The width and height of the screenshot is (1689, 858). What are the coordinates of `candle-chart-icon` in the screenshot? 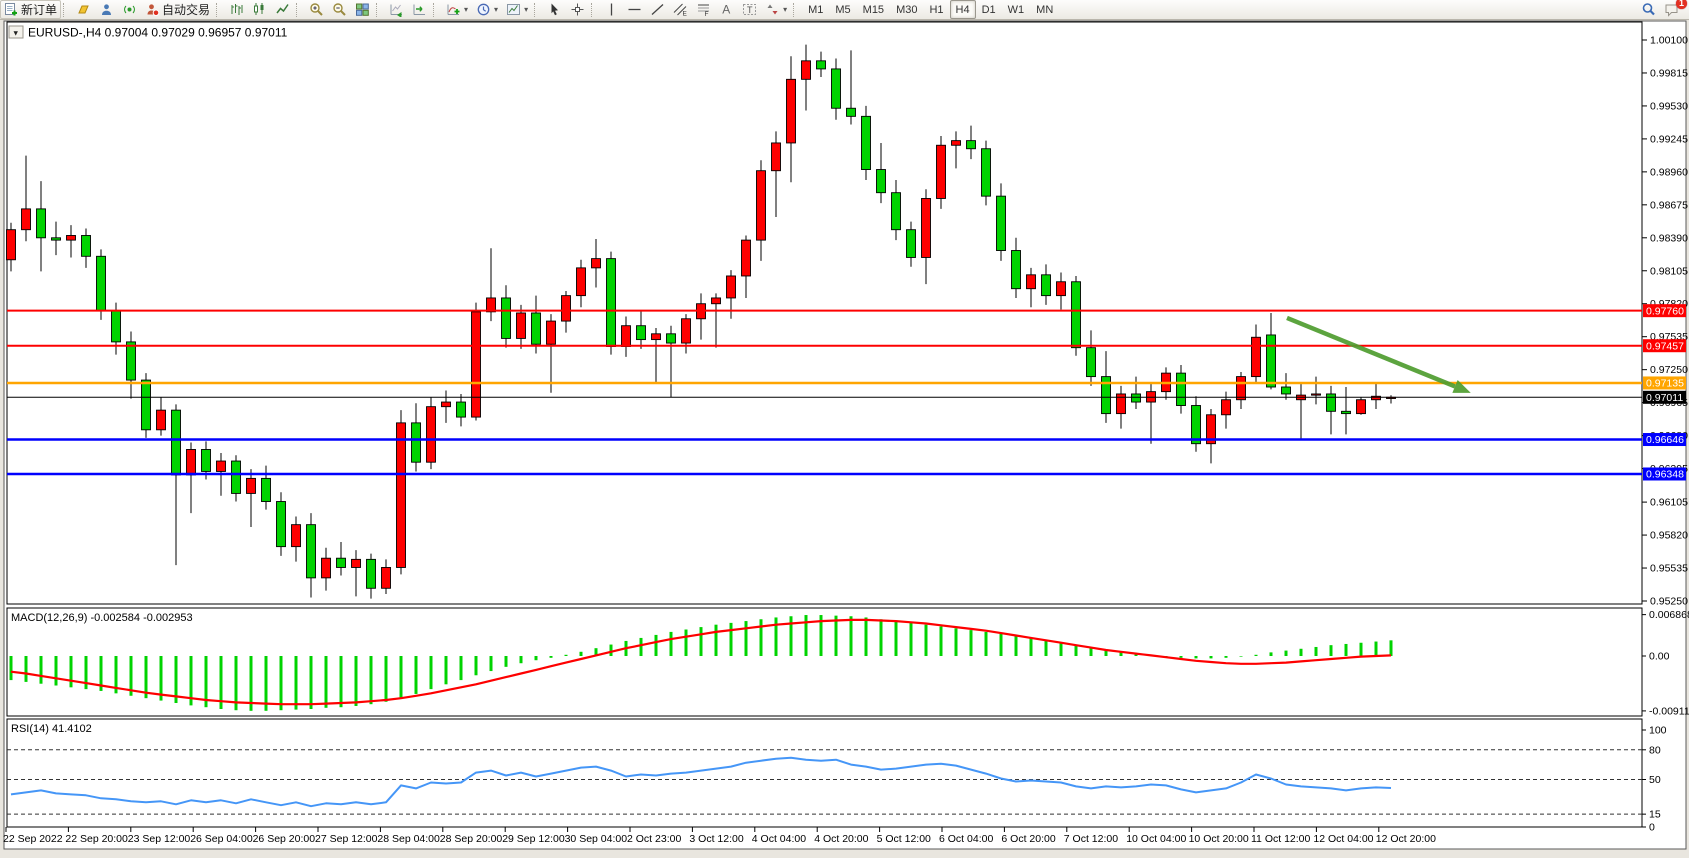 It's located at (259, 9).